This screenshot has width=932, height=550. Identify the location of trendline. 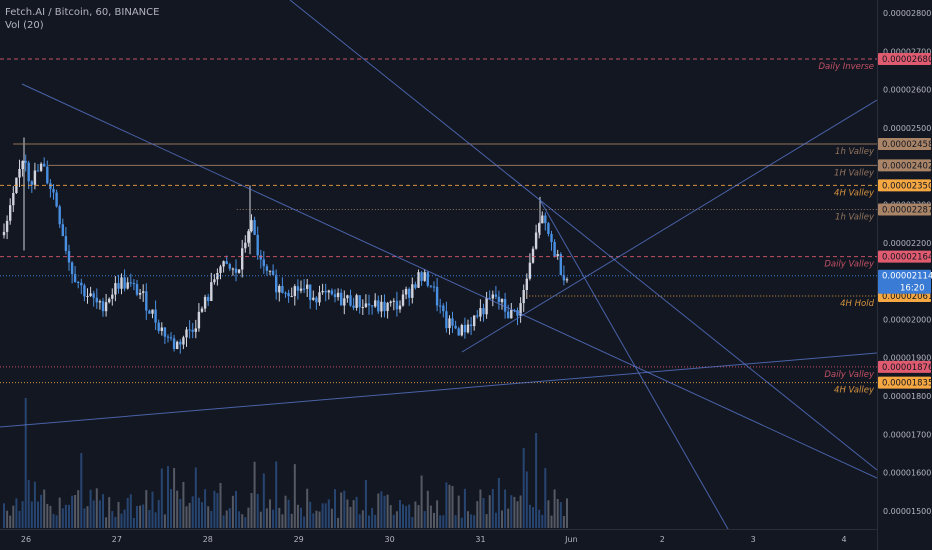
(634, 364).